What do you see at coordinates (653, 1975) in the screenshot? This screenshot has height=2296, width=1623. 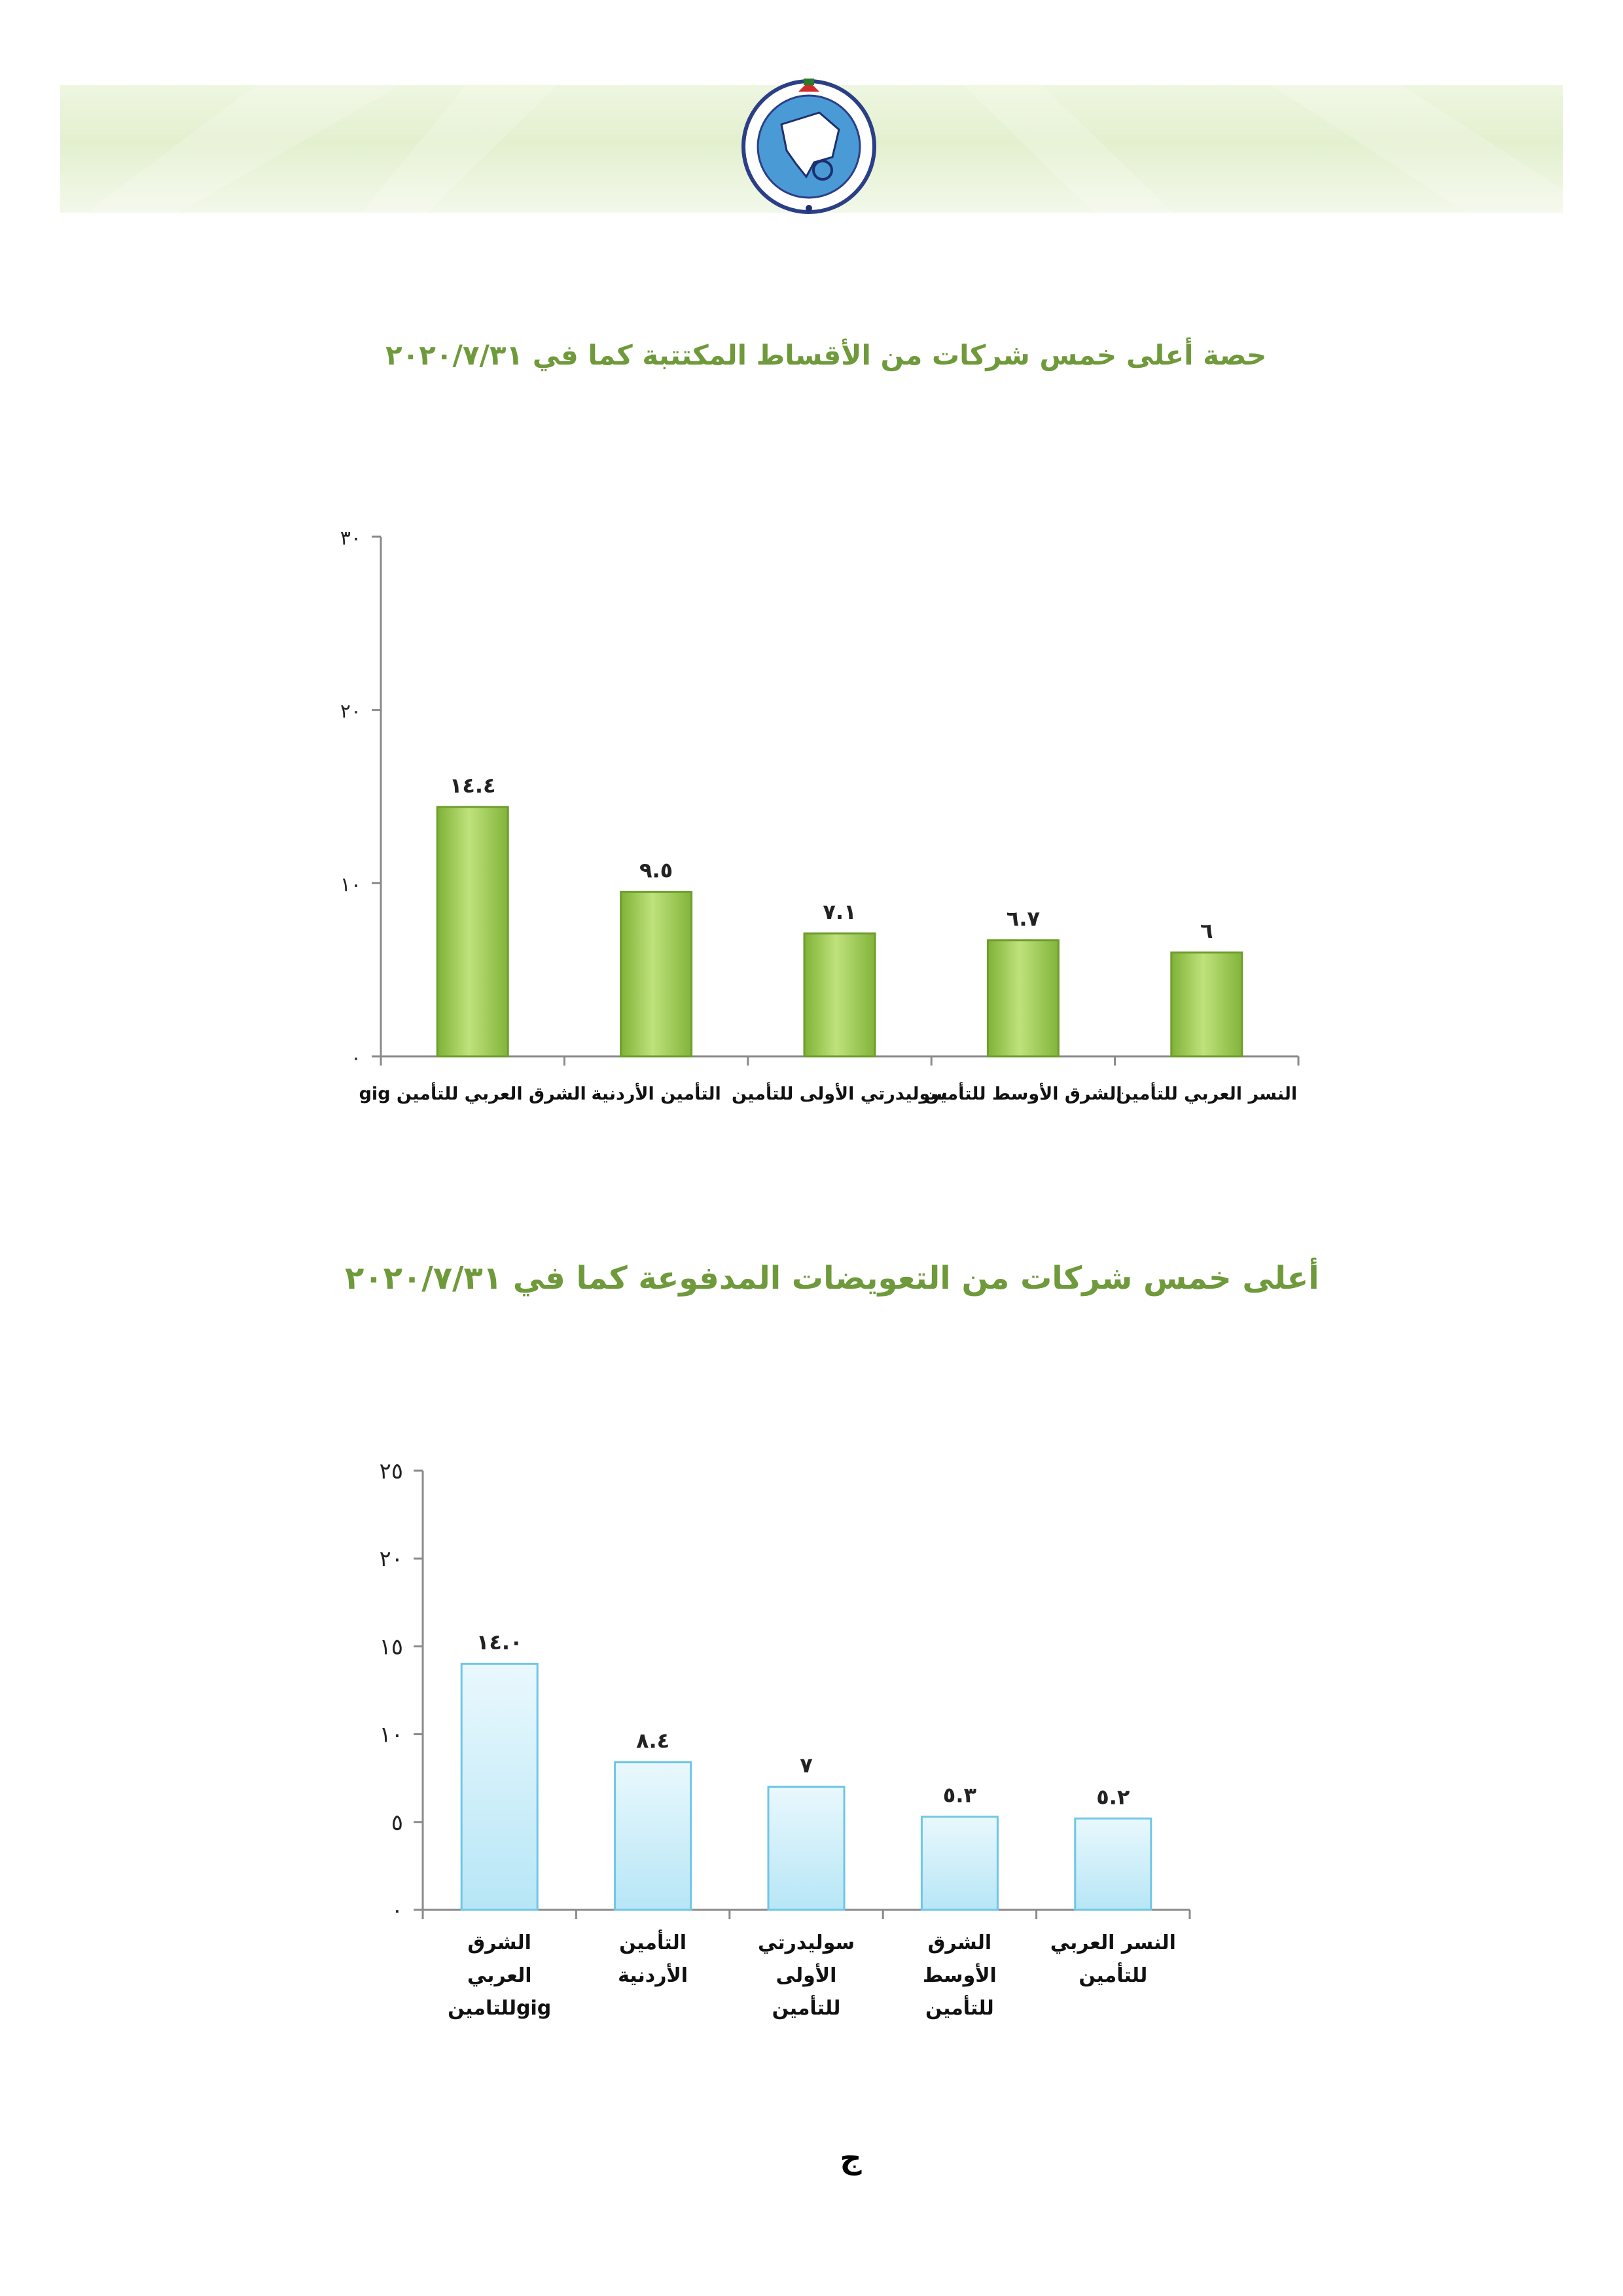 I see `category-label: الأردنية` at bounding box center [653, 1975].